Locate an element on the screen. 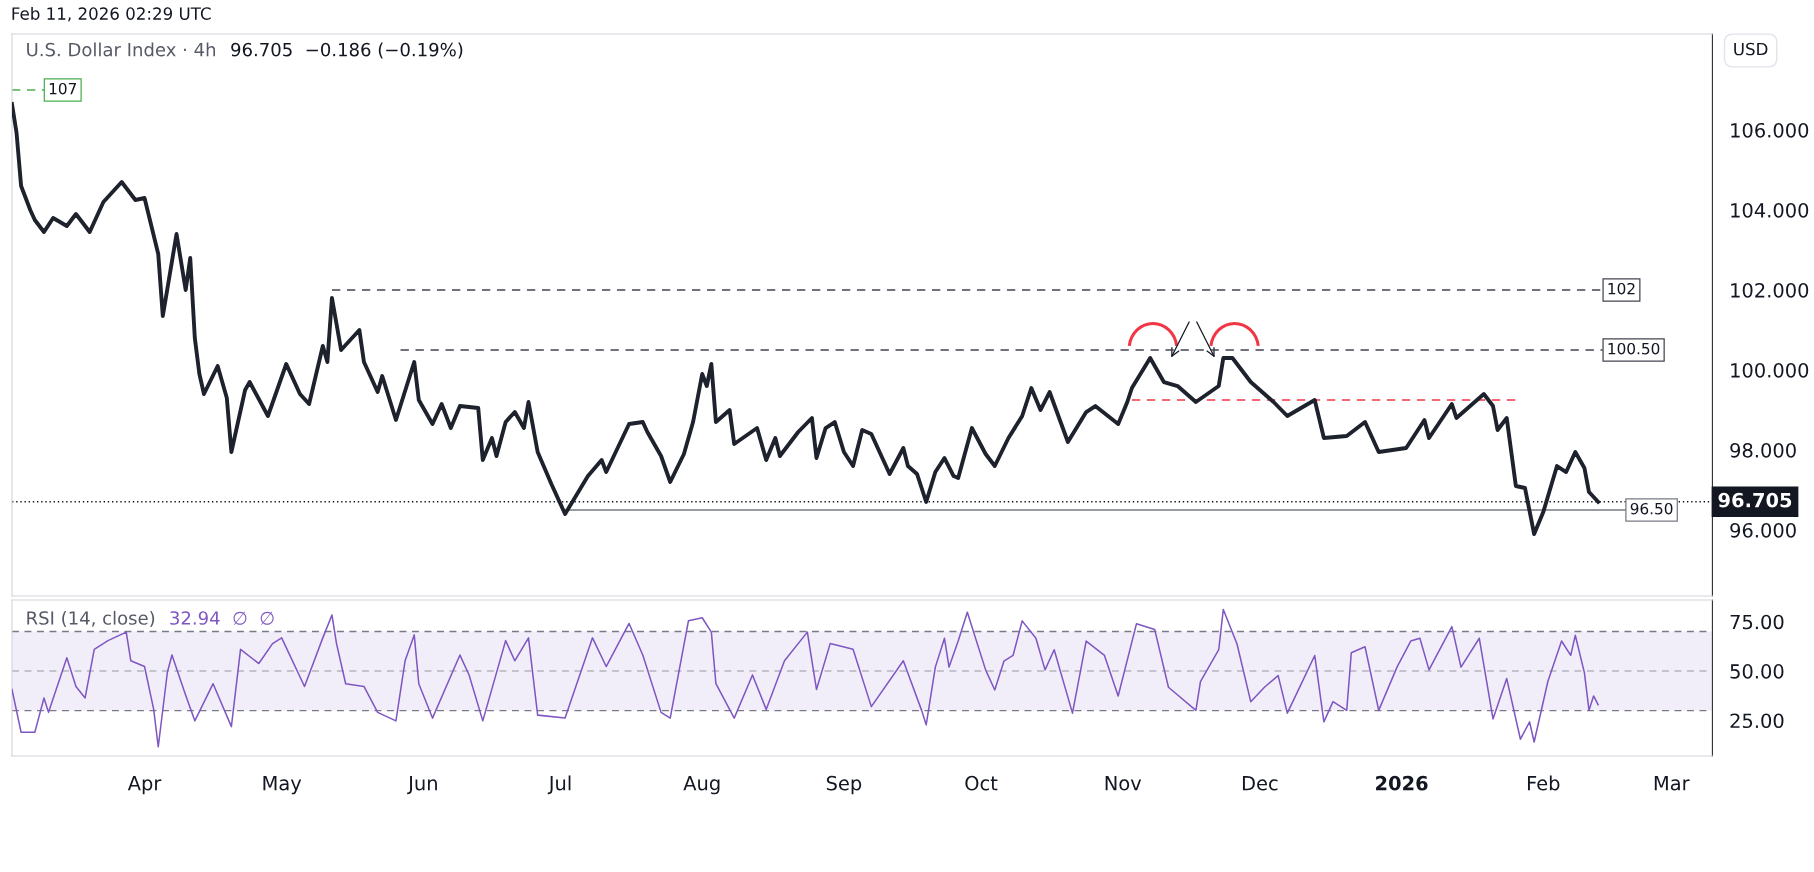  text: RSI (14, close) is located at coordinates (91, 618).